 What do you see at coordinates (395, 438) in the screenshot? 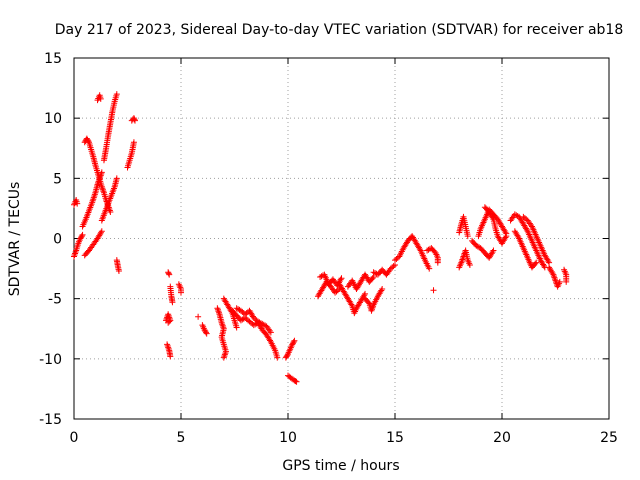
I see `x-tick-label: 15` at bounding box center [395, 438].